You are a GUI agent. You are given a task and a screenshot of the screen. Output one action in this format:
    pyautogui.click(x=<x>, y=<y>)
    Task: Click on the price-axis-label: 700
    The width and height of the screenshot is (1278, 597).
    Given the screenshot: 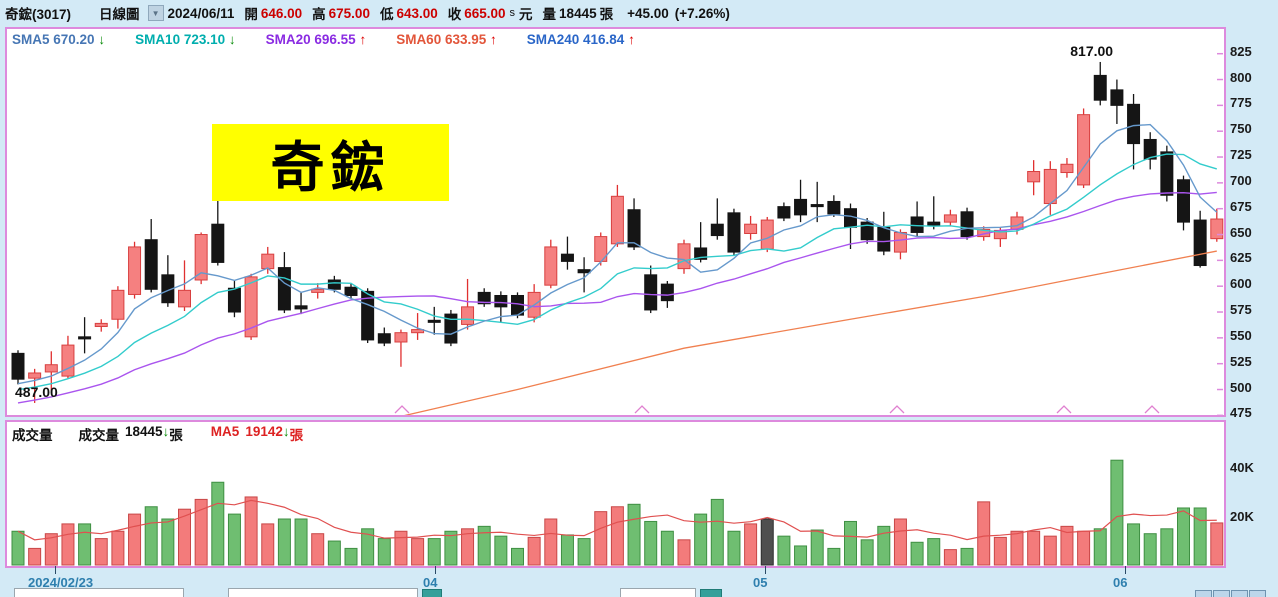 What is the action you would take?
    pyautogui.click(x=1241, y=180)
    